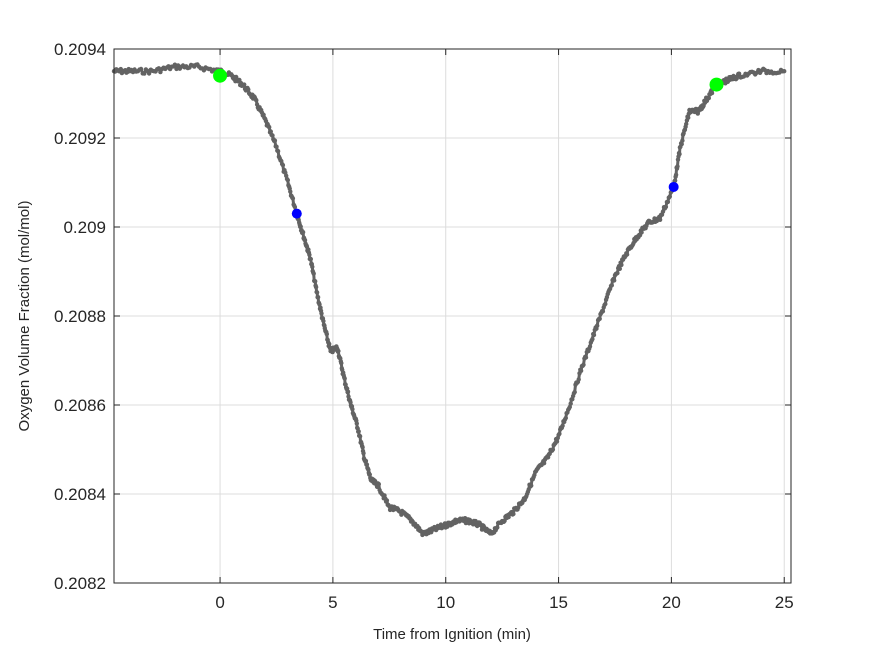 This screenshot has width=875, height=661. I want to click on y-tick-label: 0.2094, so click(80, 49).